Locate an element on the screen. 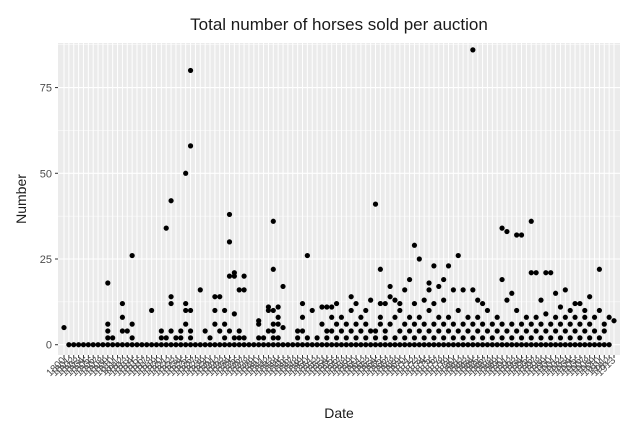 The width and height of the screenshot is (630, 441). chart-title: Total number of horses sold per auction is located at coordinates (339, 24).